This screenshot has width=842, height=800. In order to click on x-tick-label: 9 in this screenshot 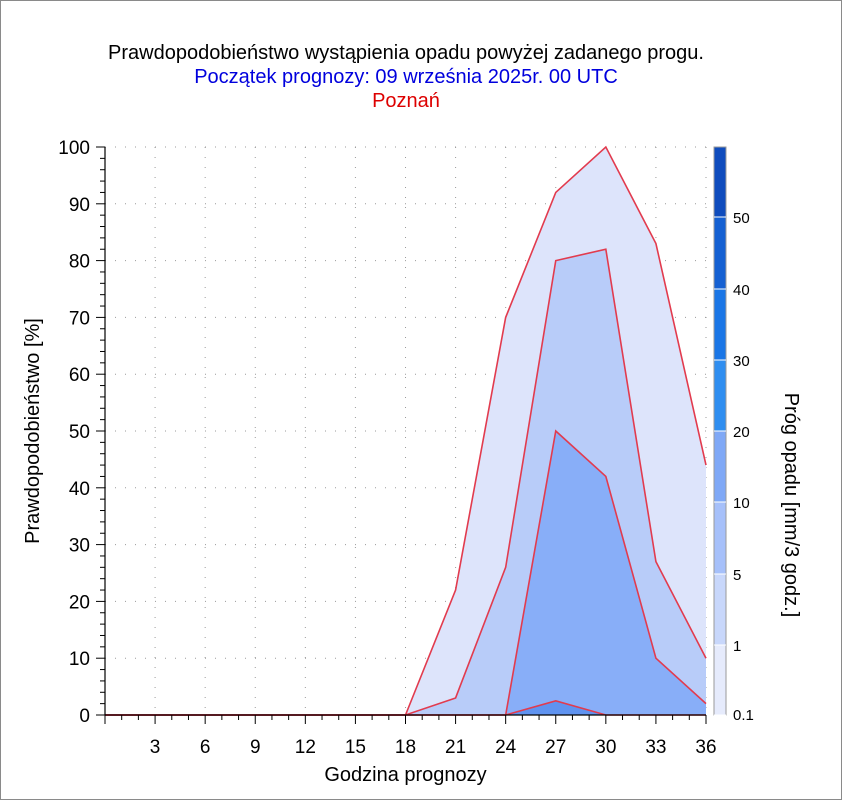, I will do `click(255, 747)`.